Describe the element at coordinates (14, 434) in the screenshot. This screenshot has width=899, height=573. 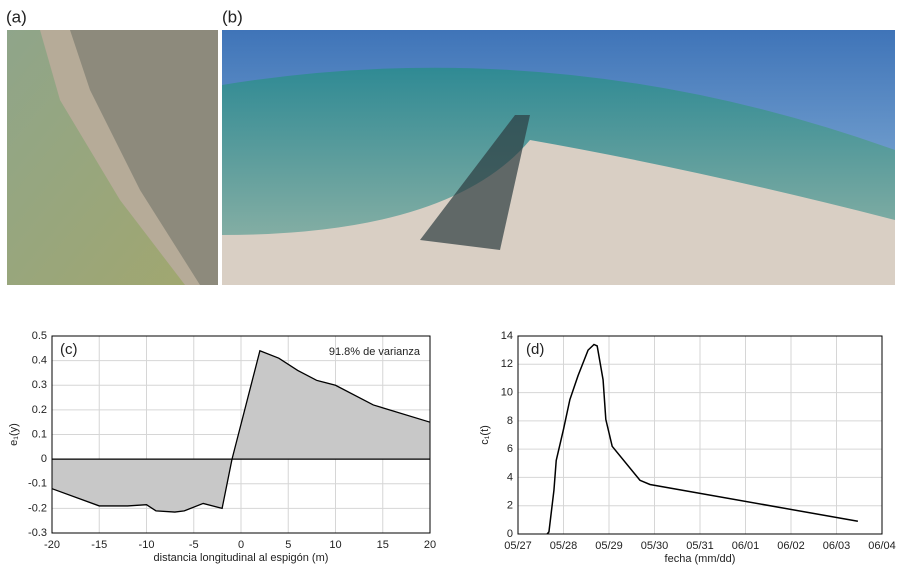
I see `y-axis-label: e₁(y)` at that location.